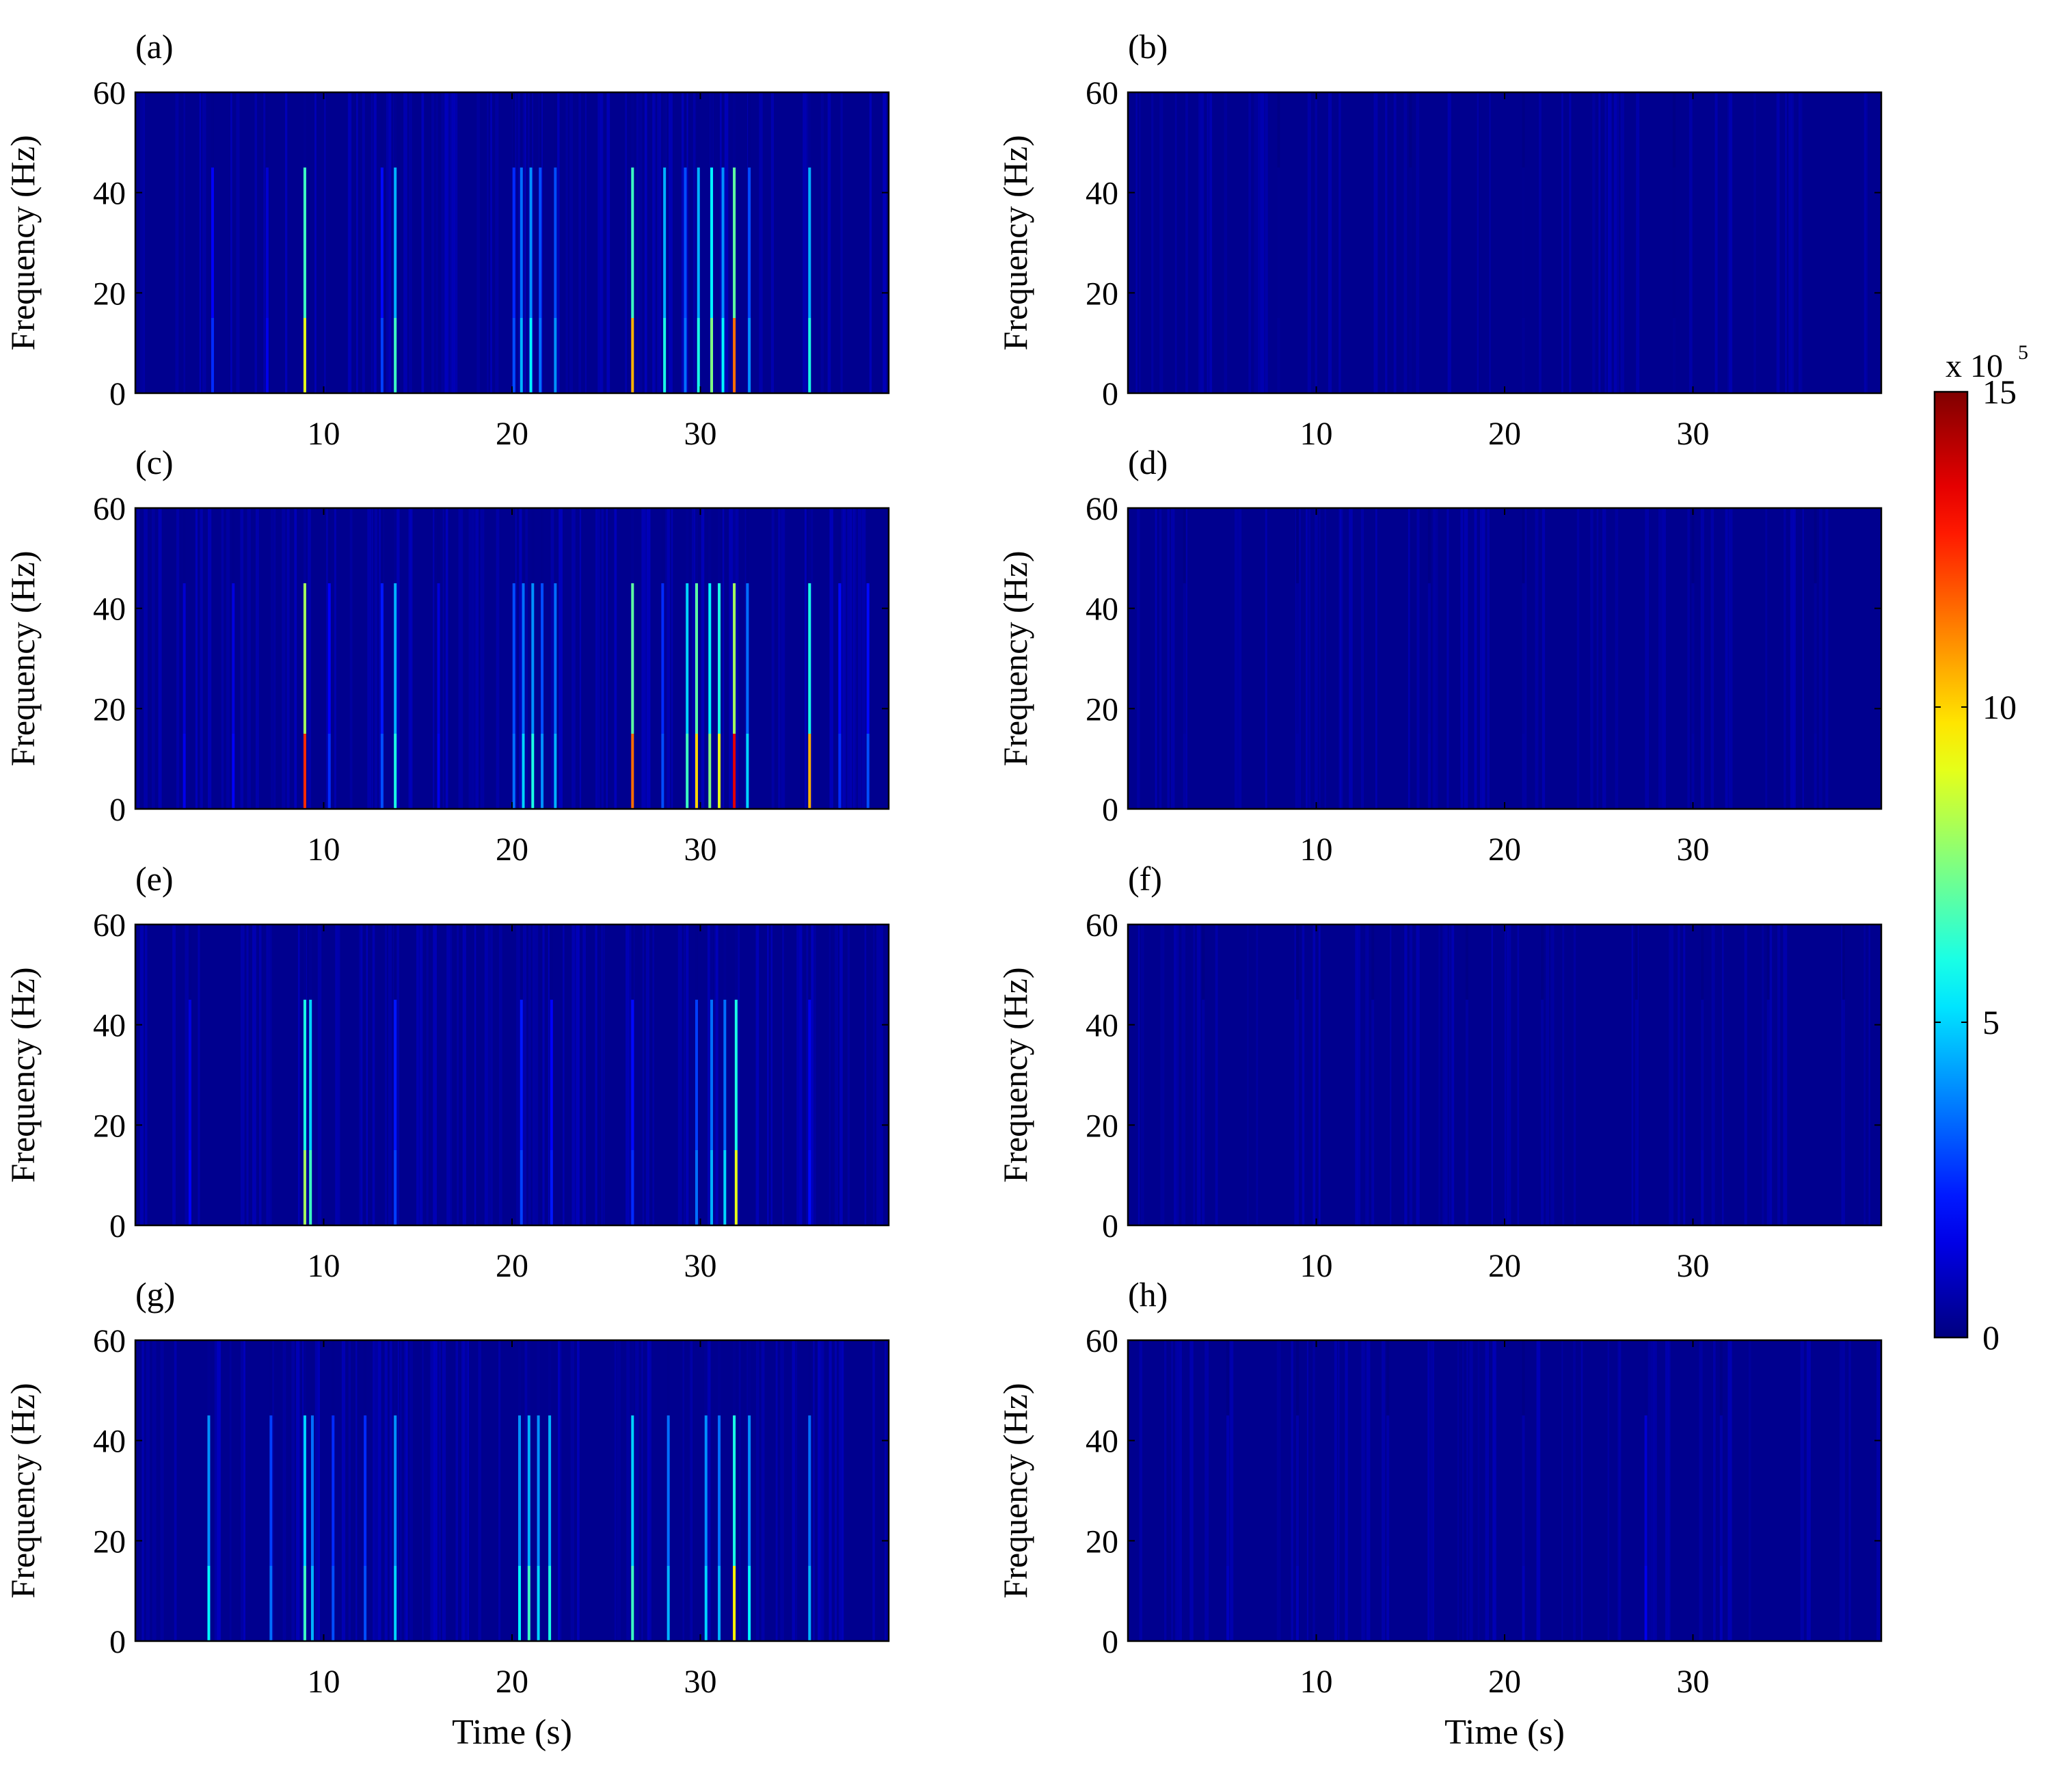 This screenshot has height=1771, width=2072. Describe the element at coordinates (1148, 462) in the screenshot. I see `panel-label: (d)` at that location.